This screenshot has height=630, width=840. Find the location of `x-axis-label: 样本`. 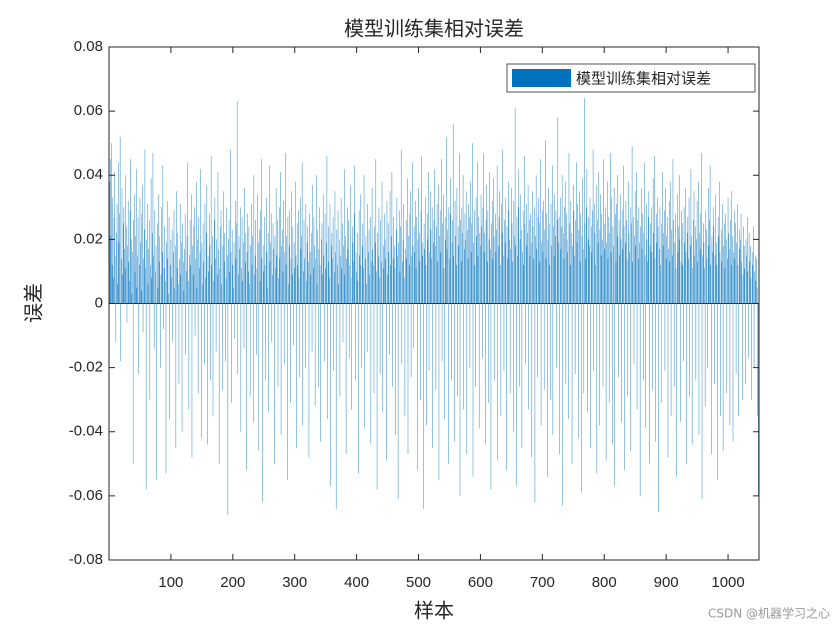

x-axis-label: 样本 is located at coordinates (434, 611).